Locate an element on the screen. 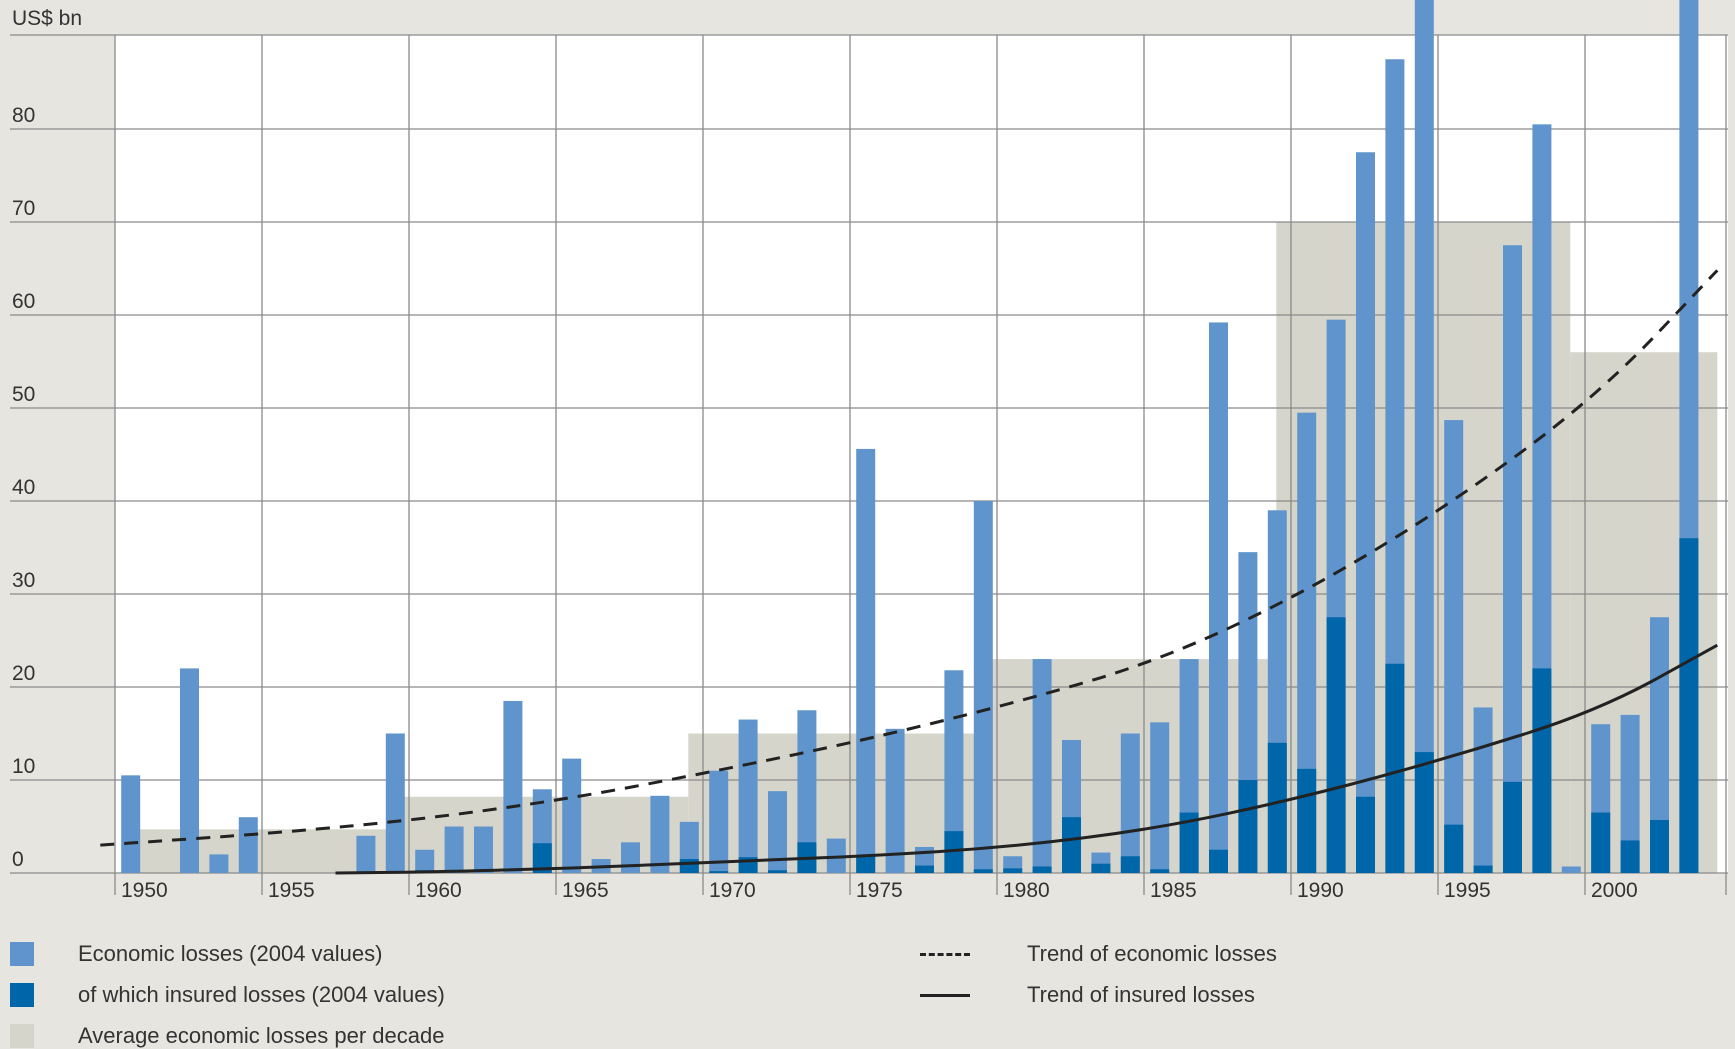  y-tick-label: 0 is located at coordinates (18, 859).